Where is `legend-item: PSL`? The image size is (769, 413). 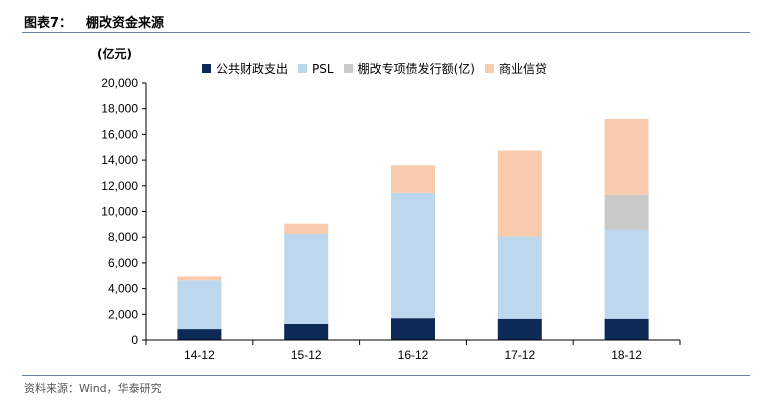
legend-item: PSL is located at coordinates (316, 69).